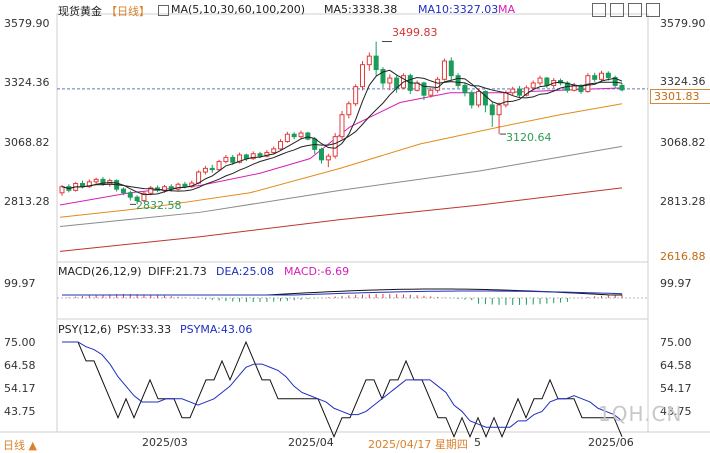  Describe the element at coordinates (27, 23) in the screenshot. I see `price-label-left-0: 3579.90` at that location.